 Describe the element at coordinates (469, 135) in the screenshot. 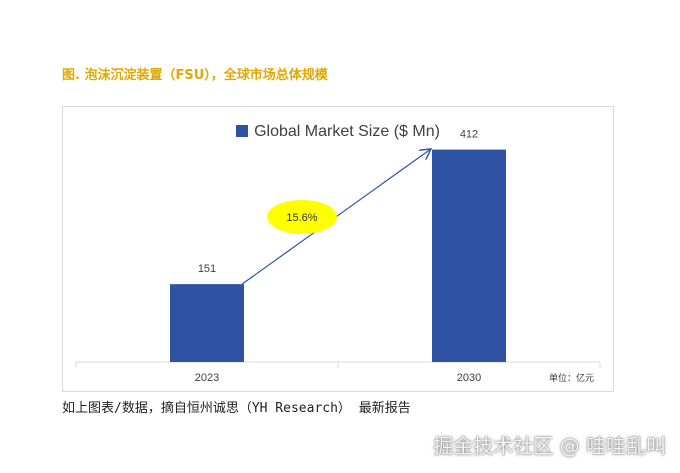

I see `data-label-2030: 412` at that location.